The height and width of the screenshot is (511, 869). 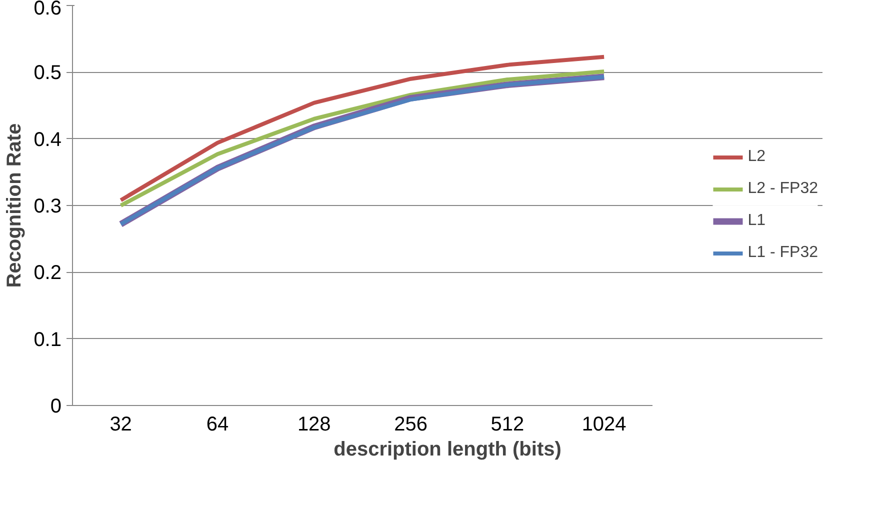 I want to click on y-axis-title: Recognition Rate, so click(x=15, y=205).